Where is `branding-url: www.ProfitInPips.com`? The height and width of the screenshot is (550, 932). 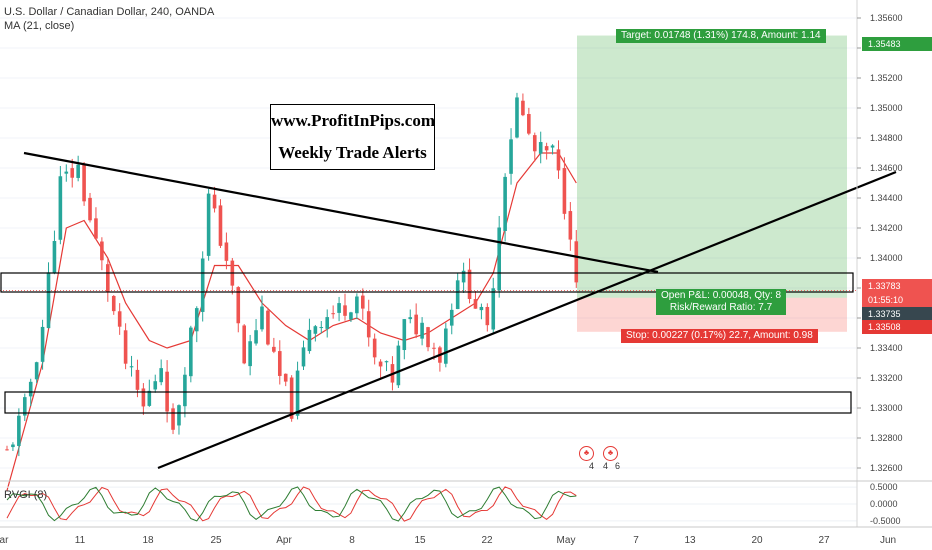
branding-url: www.ProfitInPips.com is located at coordinates (353, 120).